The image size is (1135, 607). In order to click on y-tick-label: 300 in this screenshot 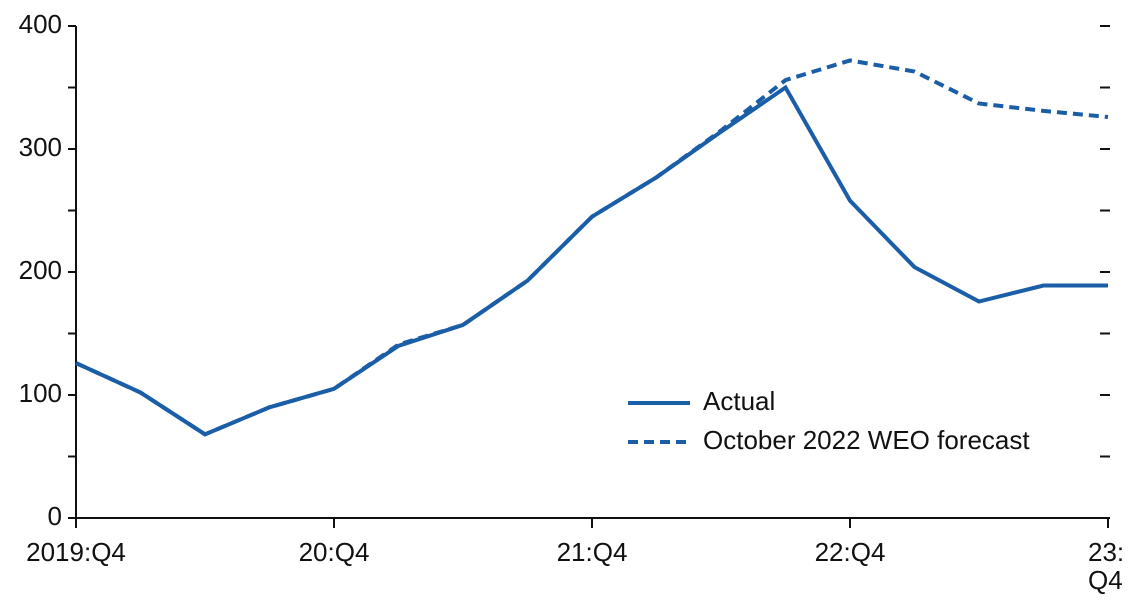, I will do `click(40, 147)`.